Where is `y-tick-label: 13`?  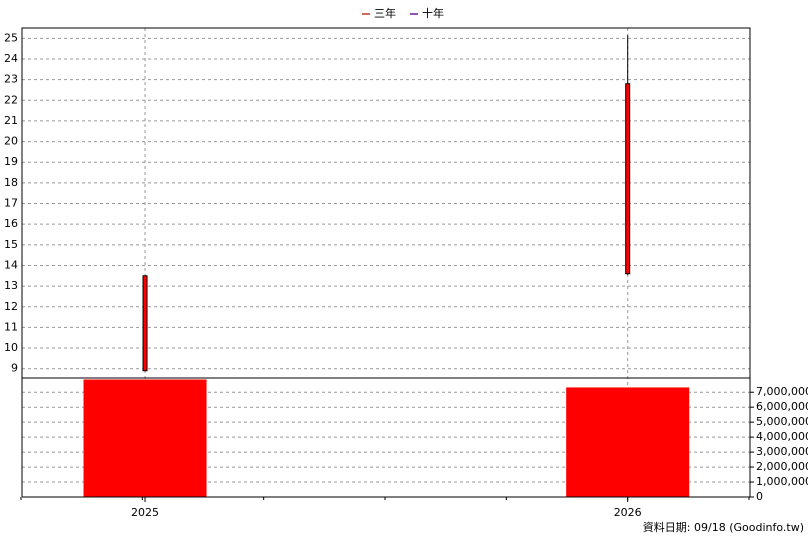
y-tick-label: 13 is located at coordinates (11, 285).